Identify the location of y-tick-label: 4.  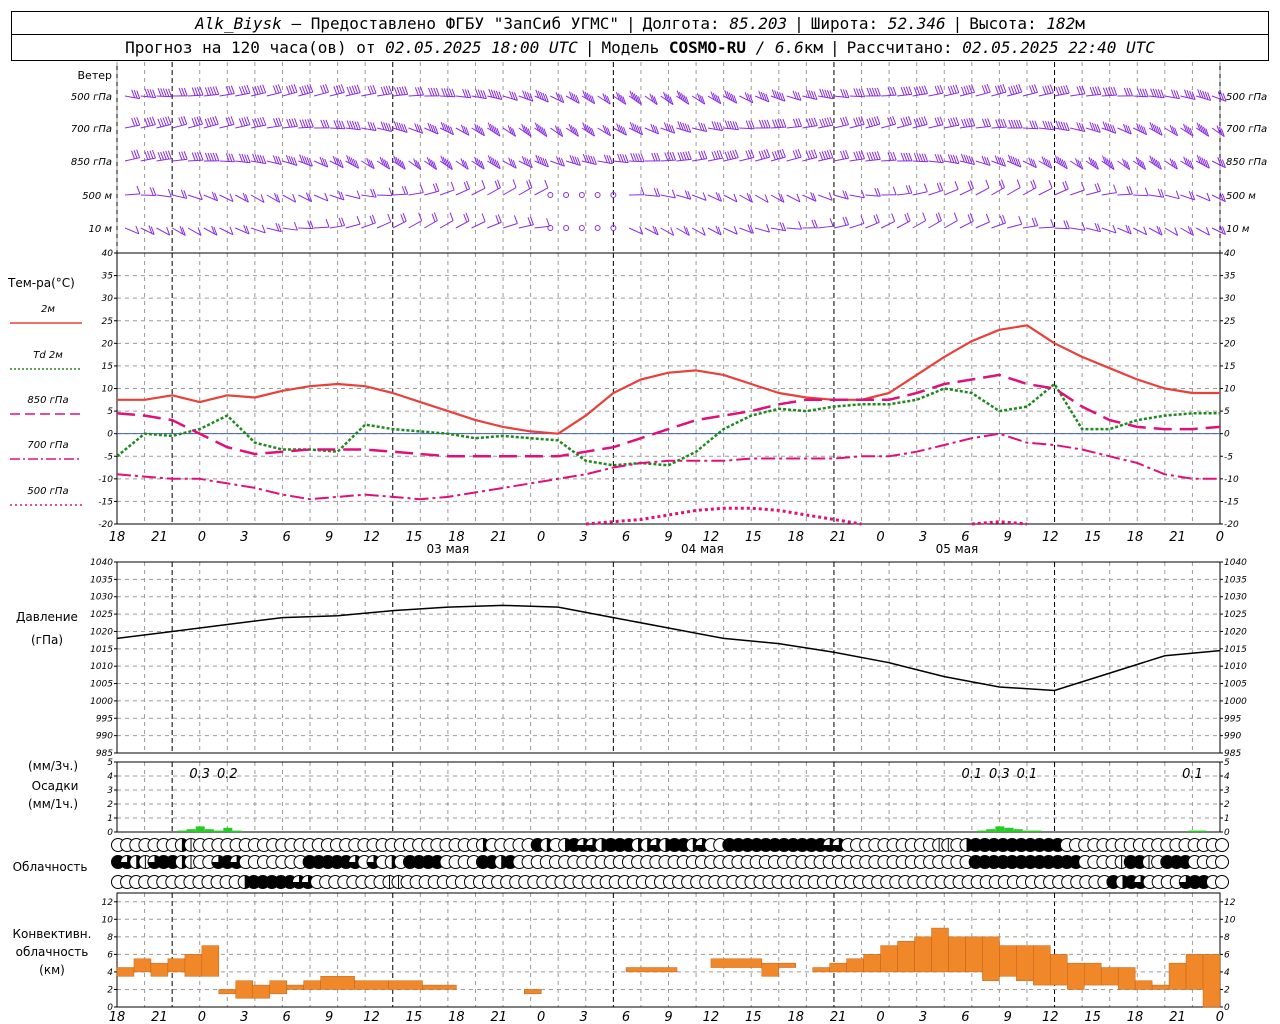
(110, 777).